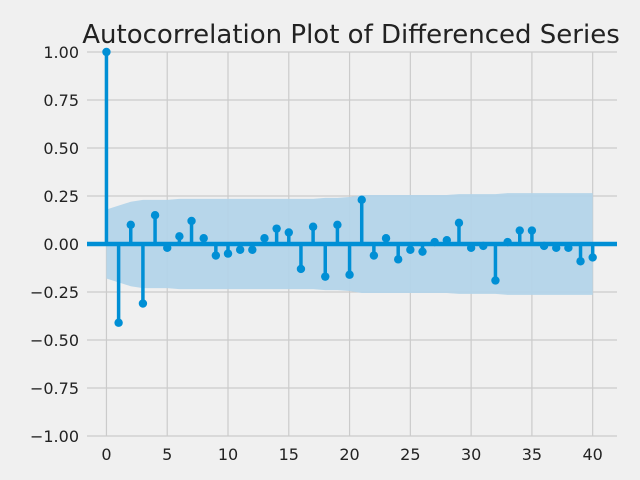  What do you see at coordinates (410, 454) in the screenshot?
I see `x-tick-label: 25` at bounding box center [410, 454].